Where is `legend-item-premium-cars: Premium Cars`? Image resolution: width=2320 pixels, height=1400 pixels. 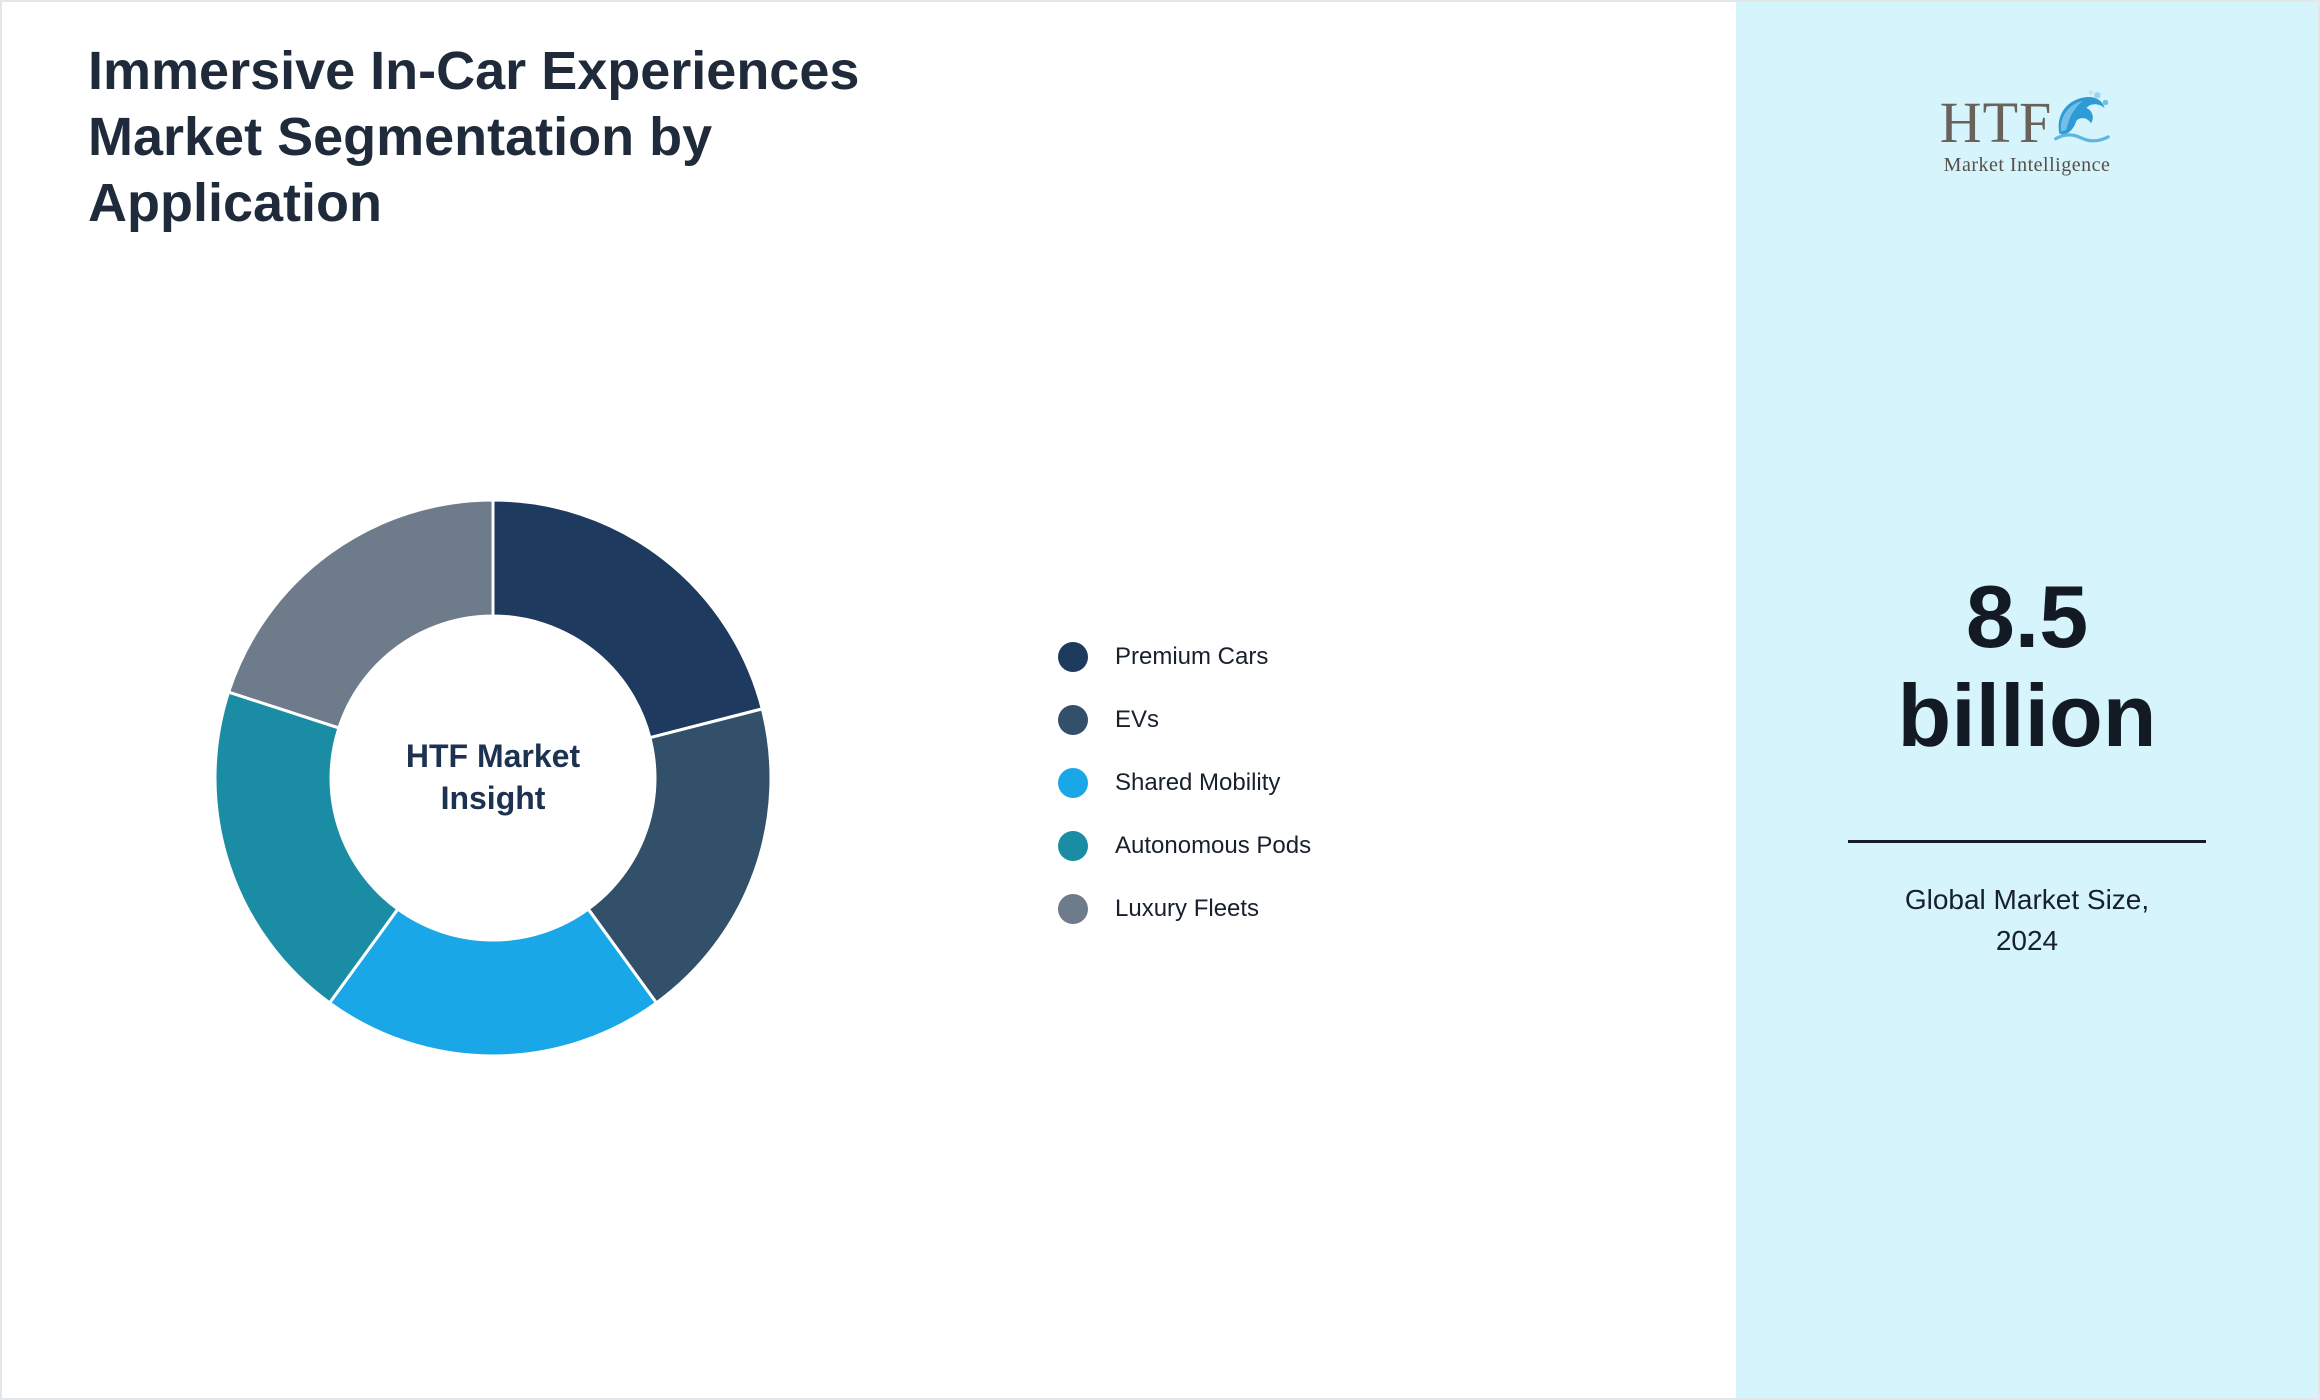
legend-item-premium-cars: Premium Cars is located at coordinates (1184, 657).